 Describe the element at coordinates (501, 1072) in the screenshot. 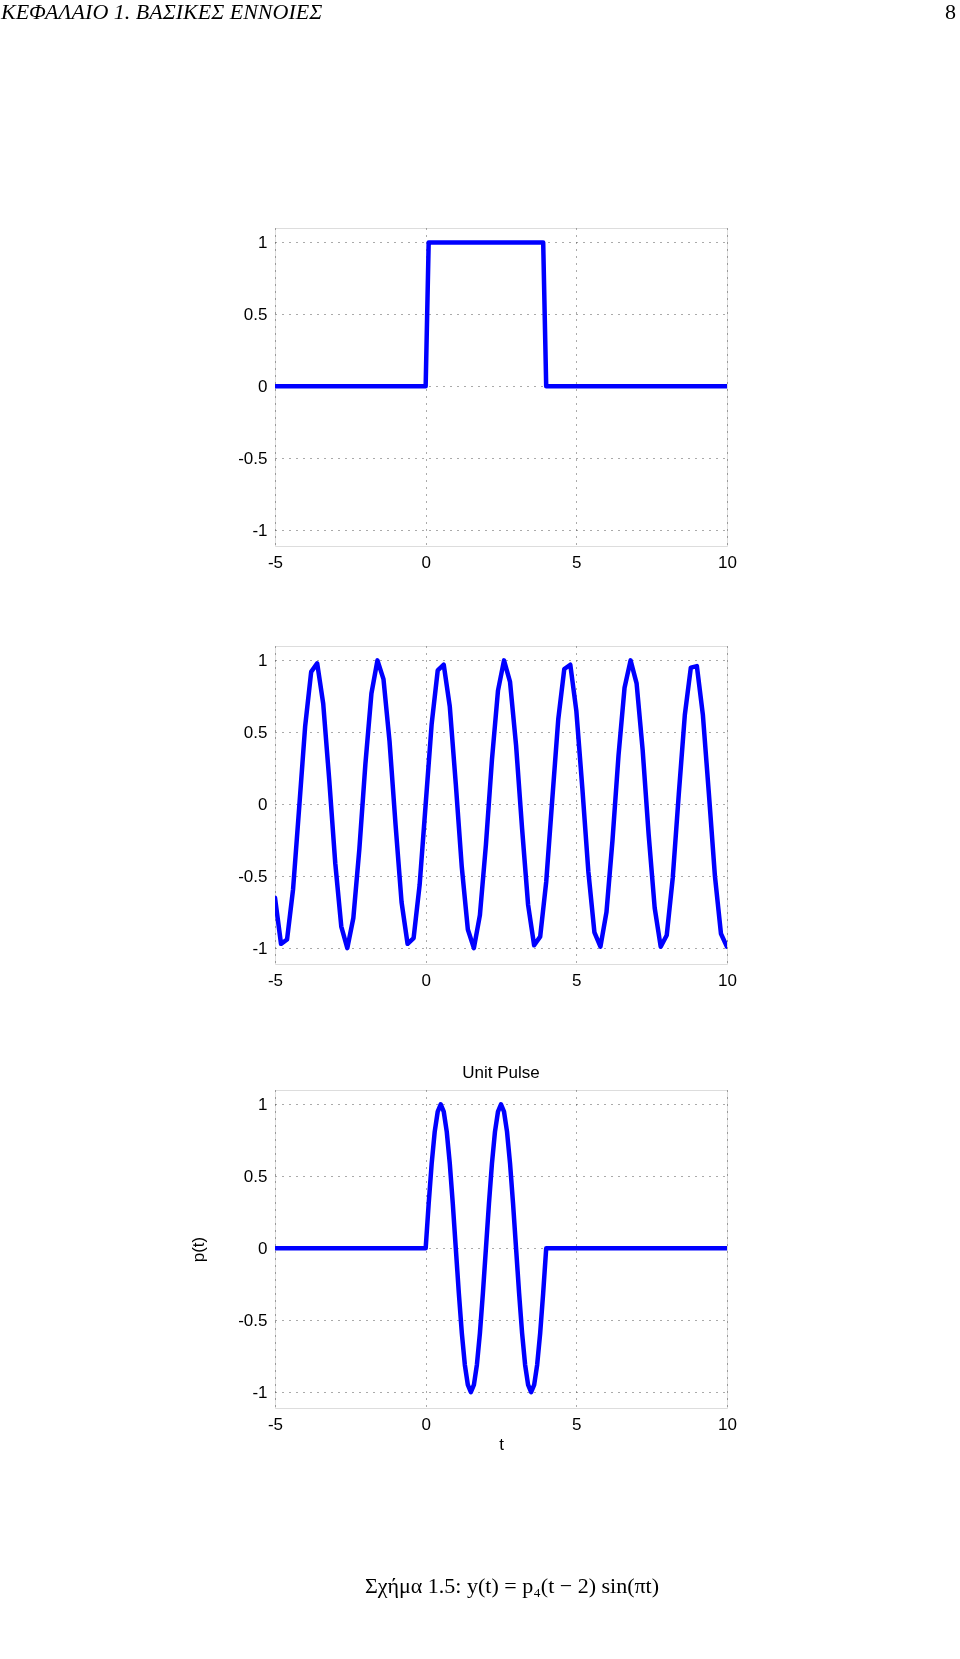

I see `chart-title: Unit Pulse` at that location.